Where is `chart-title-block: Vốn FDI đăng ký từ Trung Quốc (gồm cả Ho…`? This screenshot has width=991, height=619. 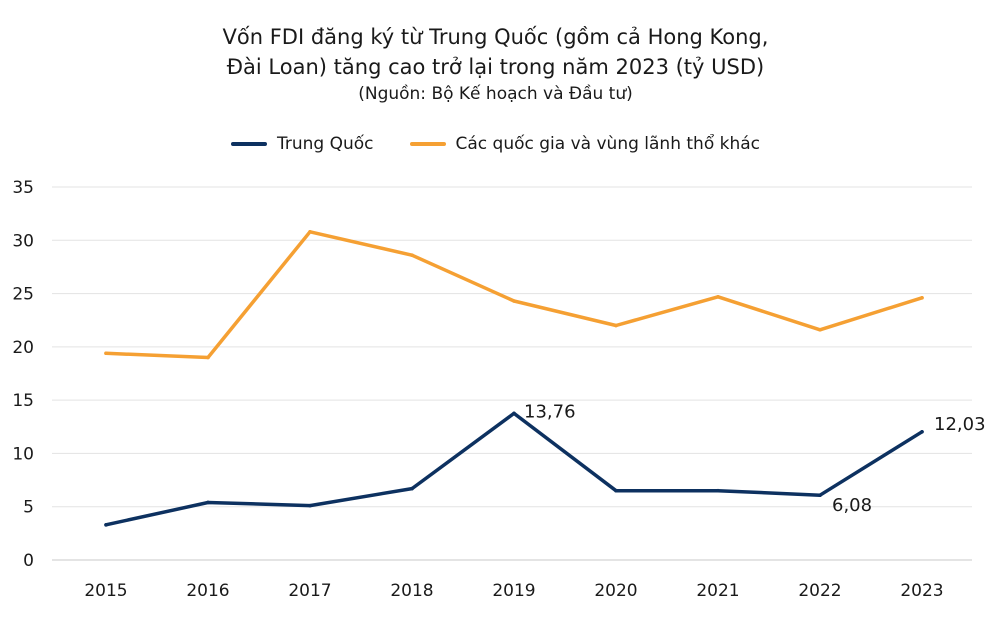
chart-title-block: Vốn FDI đăng ký từ Trung Quốc (gồm cả Ho… is located at coordinates (495, 64).